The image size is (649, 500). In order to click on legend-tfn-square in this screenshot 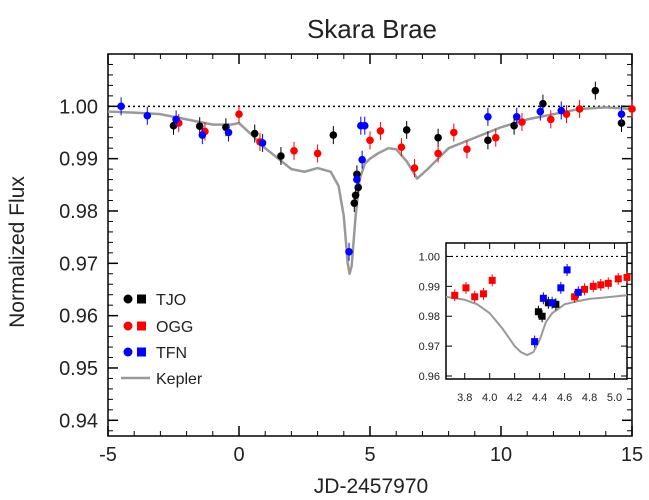, I will do `click(141, 352)`.